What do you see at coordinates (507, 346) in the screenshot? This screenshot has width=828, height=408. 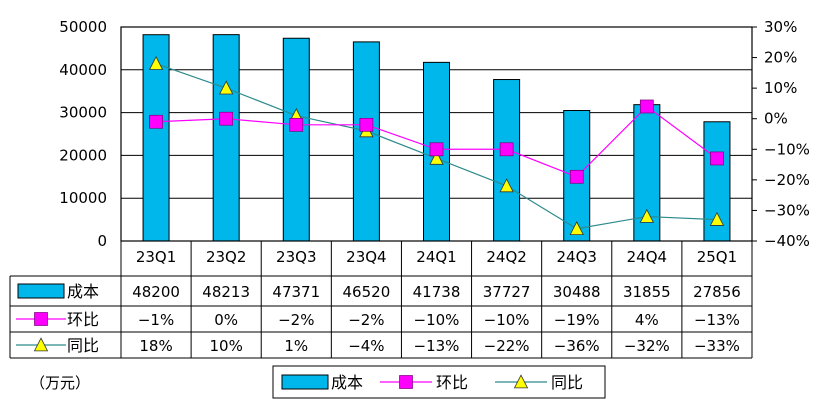 I see `table-cell: −22%` at bounding box center [507, 346].